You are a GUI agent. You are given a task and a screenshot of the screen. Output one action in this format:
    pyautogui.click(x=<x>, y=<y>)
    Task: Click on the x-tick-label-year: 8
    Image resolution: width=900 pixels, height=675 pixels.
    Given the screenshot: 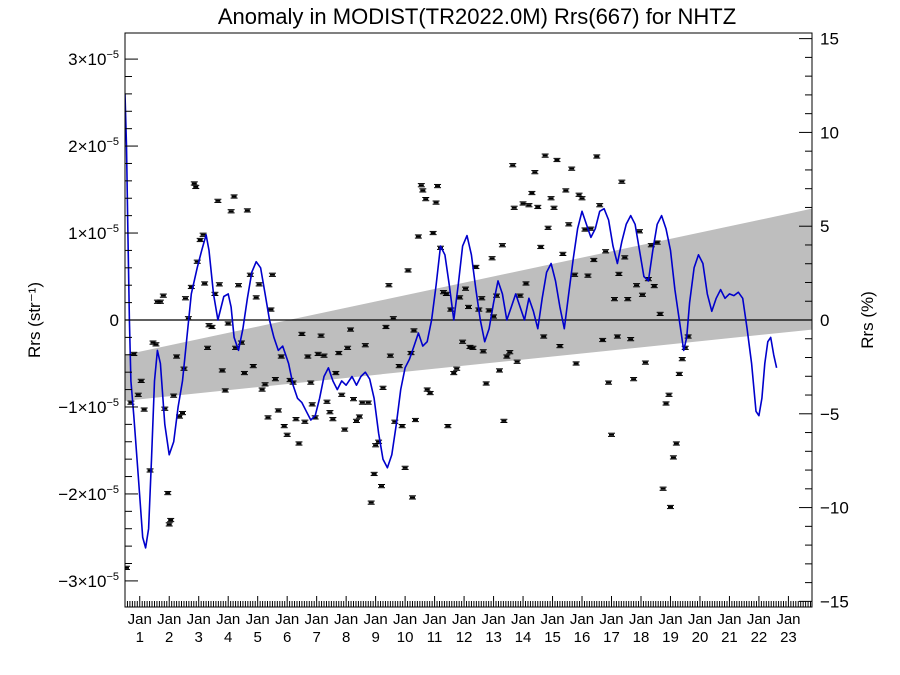 What is the action you would take?
    pyautogui.click(x=346, y=637)
    